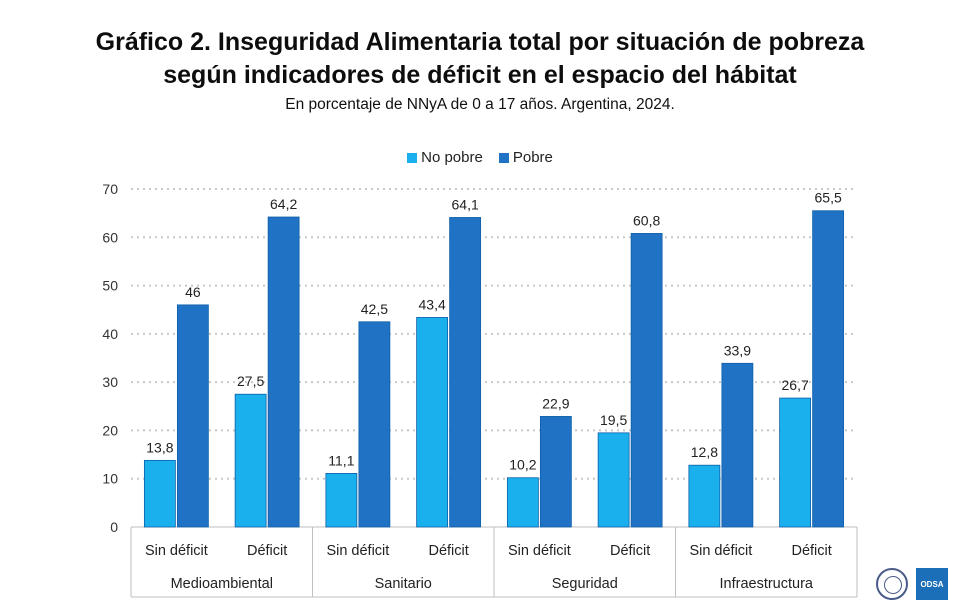  What do you see at coordinates (110, 237) in the screenshot?
I see `y-tick-label: 60` at bounding box center [110, 237].